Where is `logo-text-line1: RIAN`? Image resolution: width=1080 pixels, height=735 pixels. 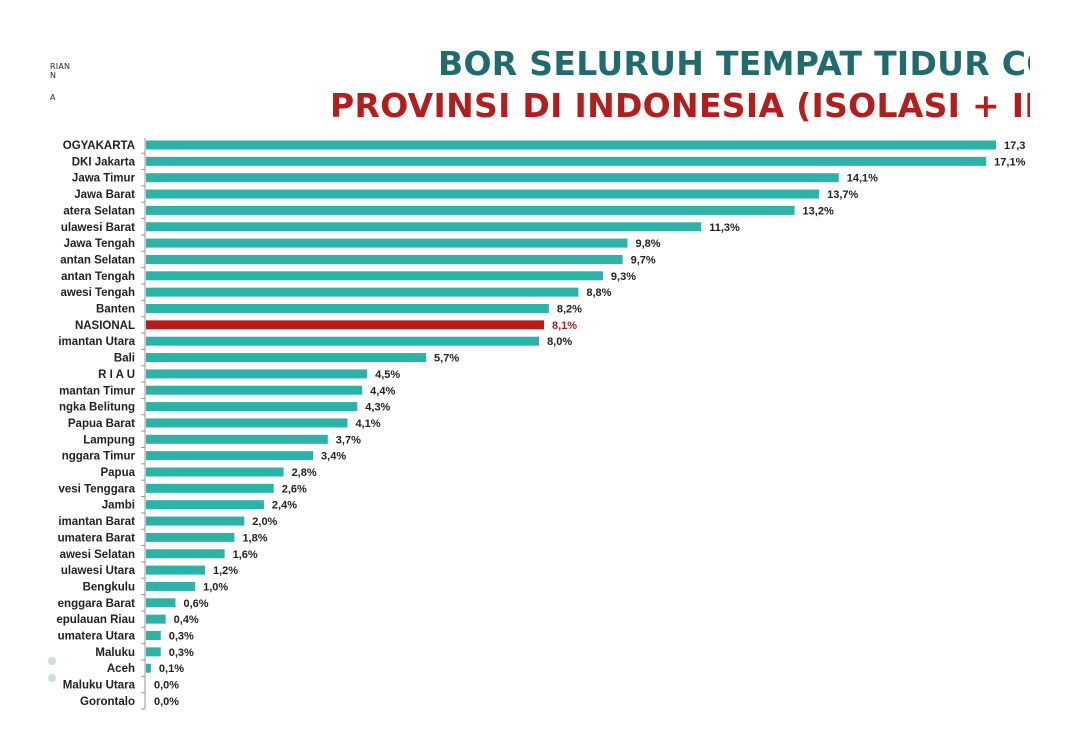 logo-text-line1: RIAN is located at coordinates (60, 66).